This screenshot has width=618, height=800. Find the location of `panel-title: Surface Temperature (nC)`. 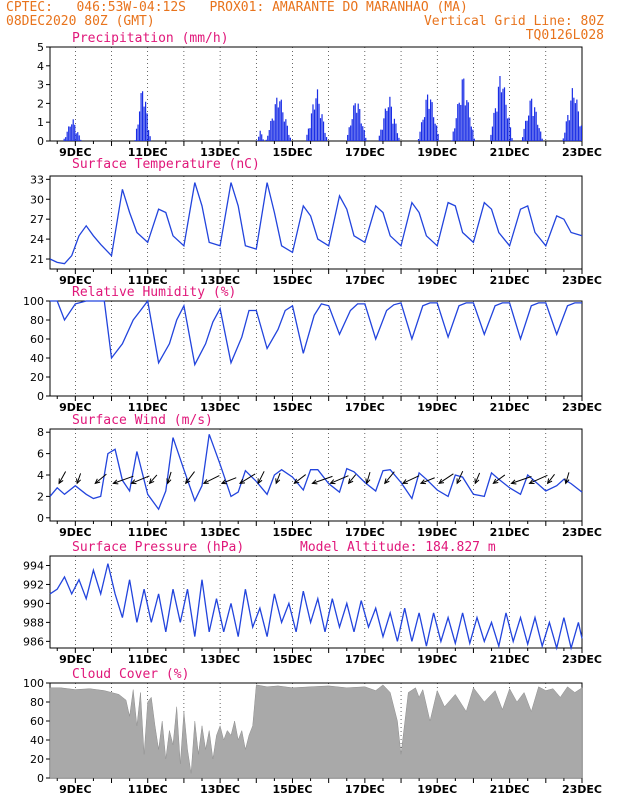

panel-title: Surface Temperature (nC) is located at coordinates (166, 164).